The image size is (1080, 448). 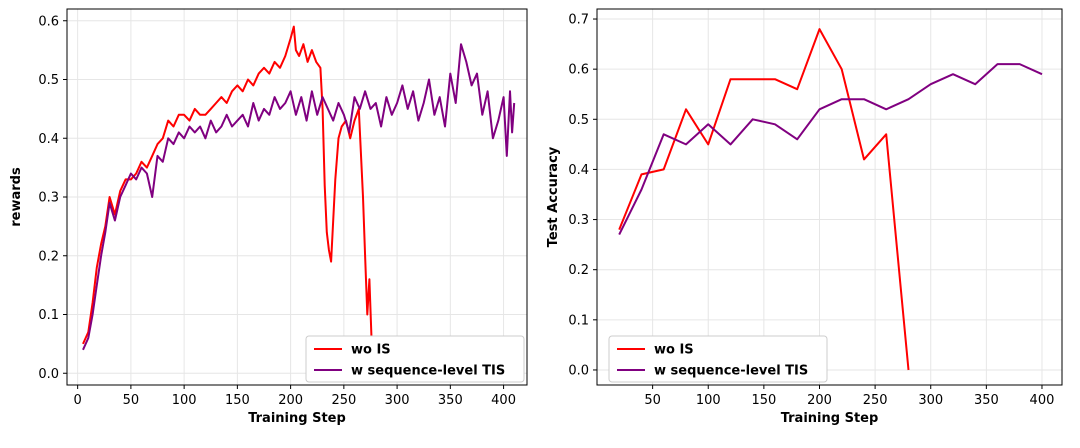 What do you see at coordinates (16, 197) in the screenshot?
I see `y-axis-label: rewards` at bounding box center [16, 197].